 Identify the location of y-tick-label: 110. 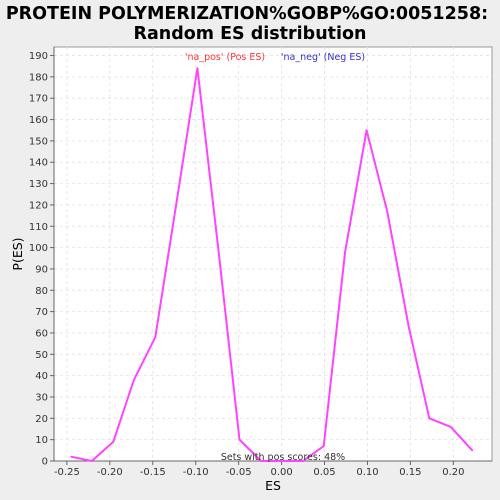
(38, 227).